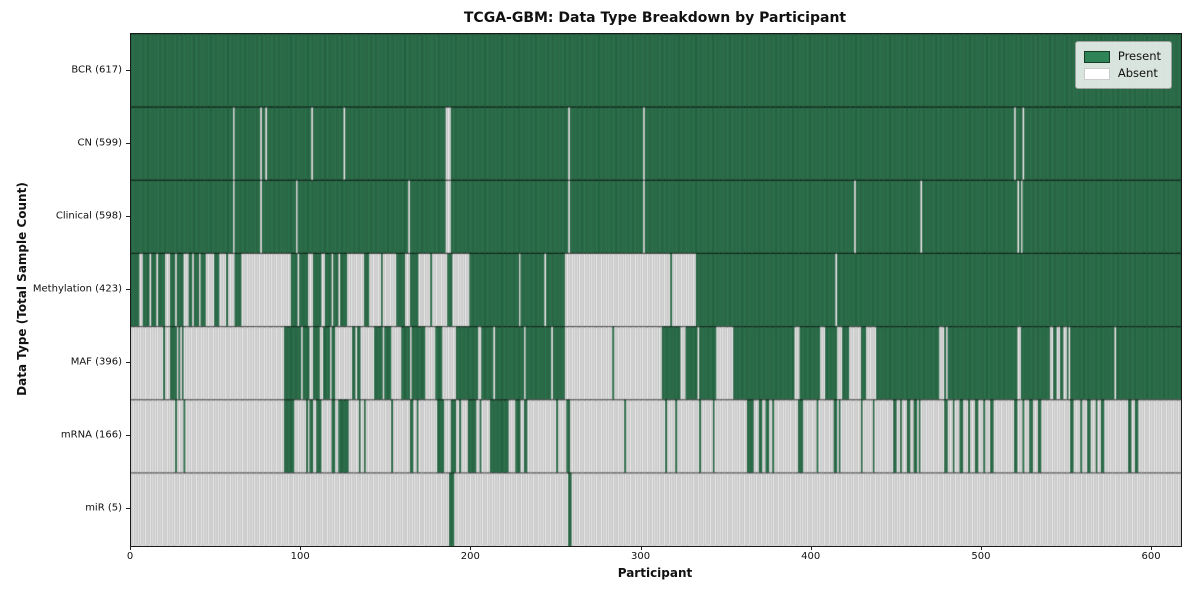  I want to click on y-tick-label: miR (5), so click(103, 508).